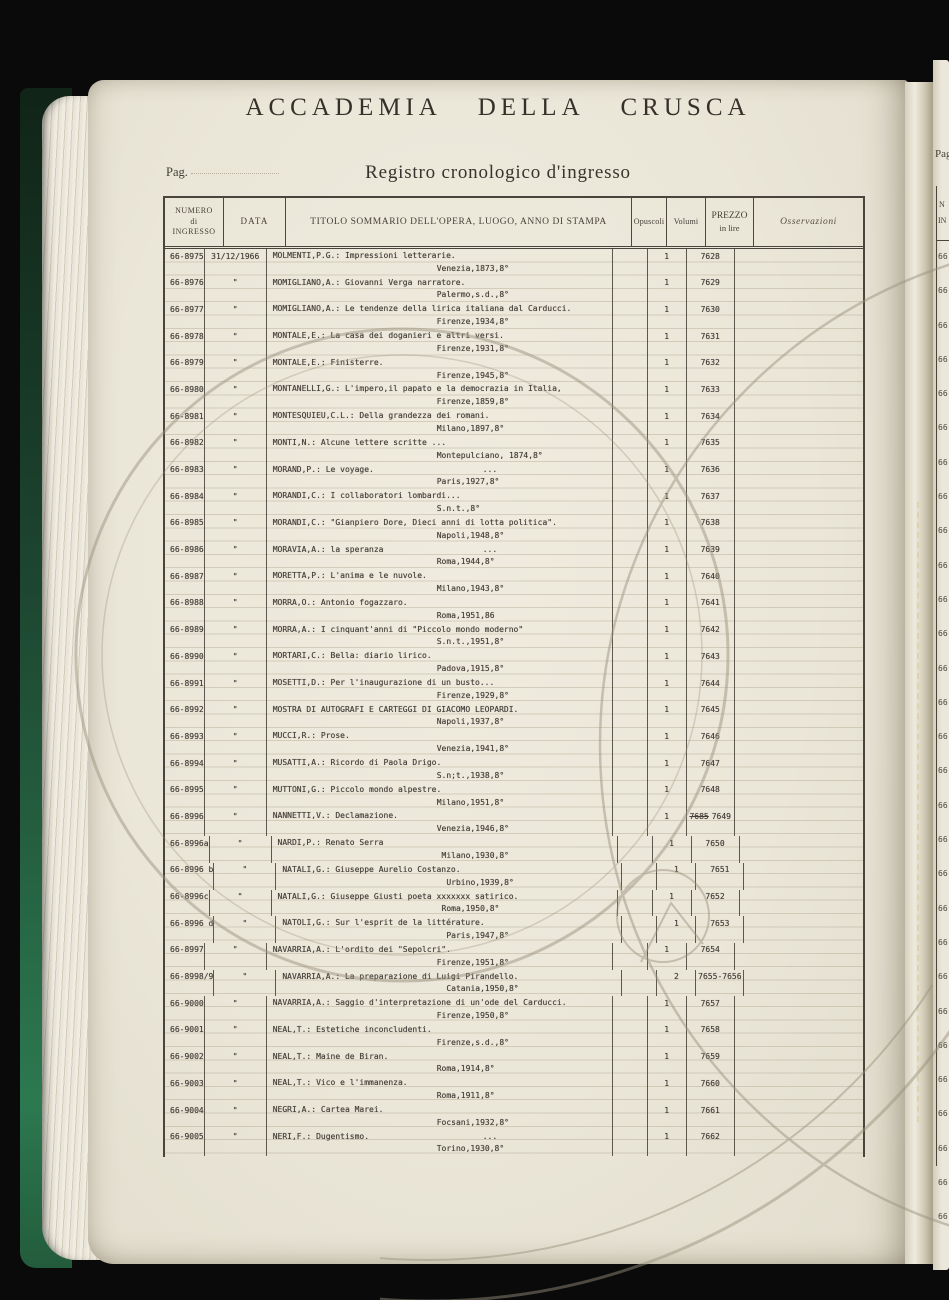  What do you see at coordinates (711, 956) in the screenshot?
I see `prezzo-cell: 7654` at bounding box center [711, 956].